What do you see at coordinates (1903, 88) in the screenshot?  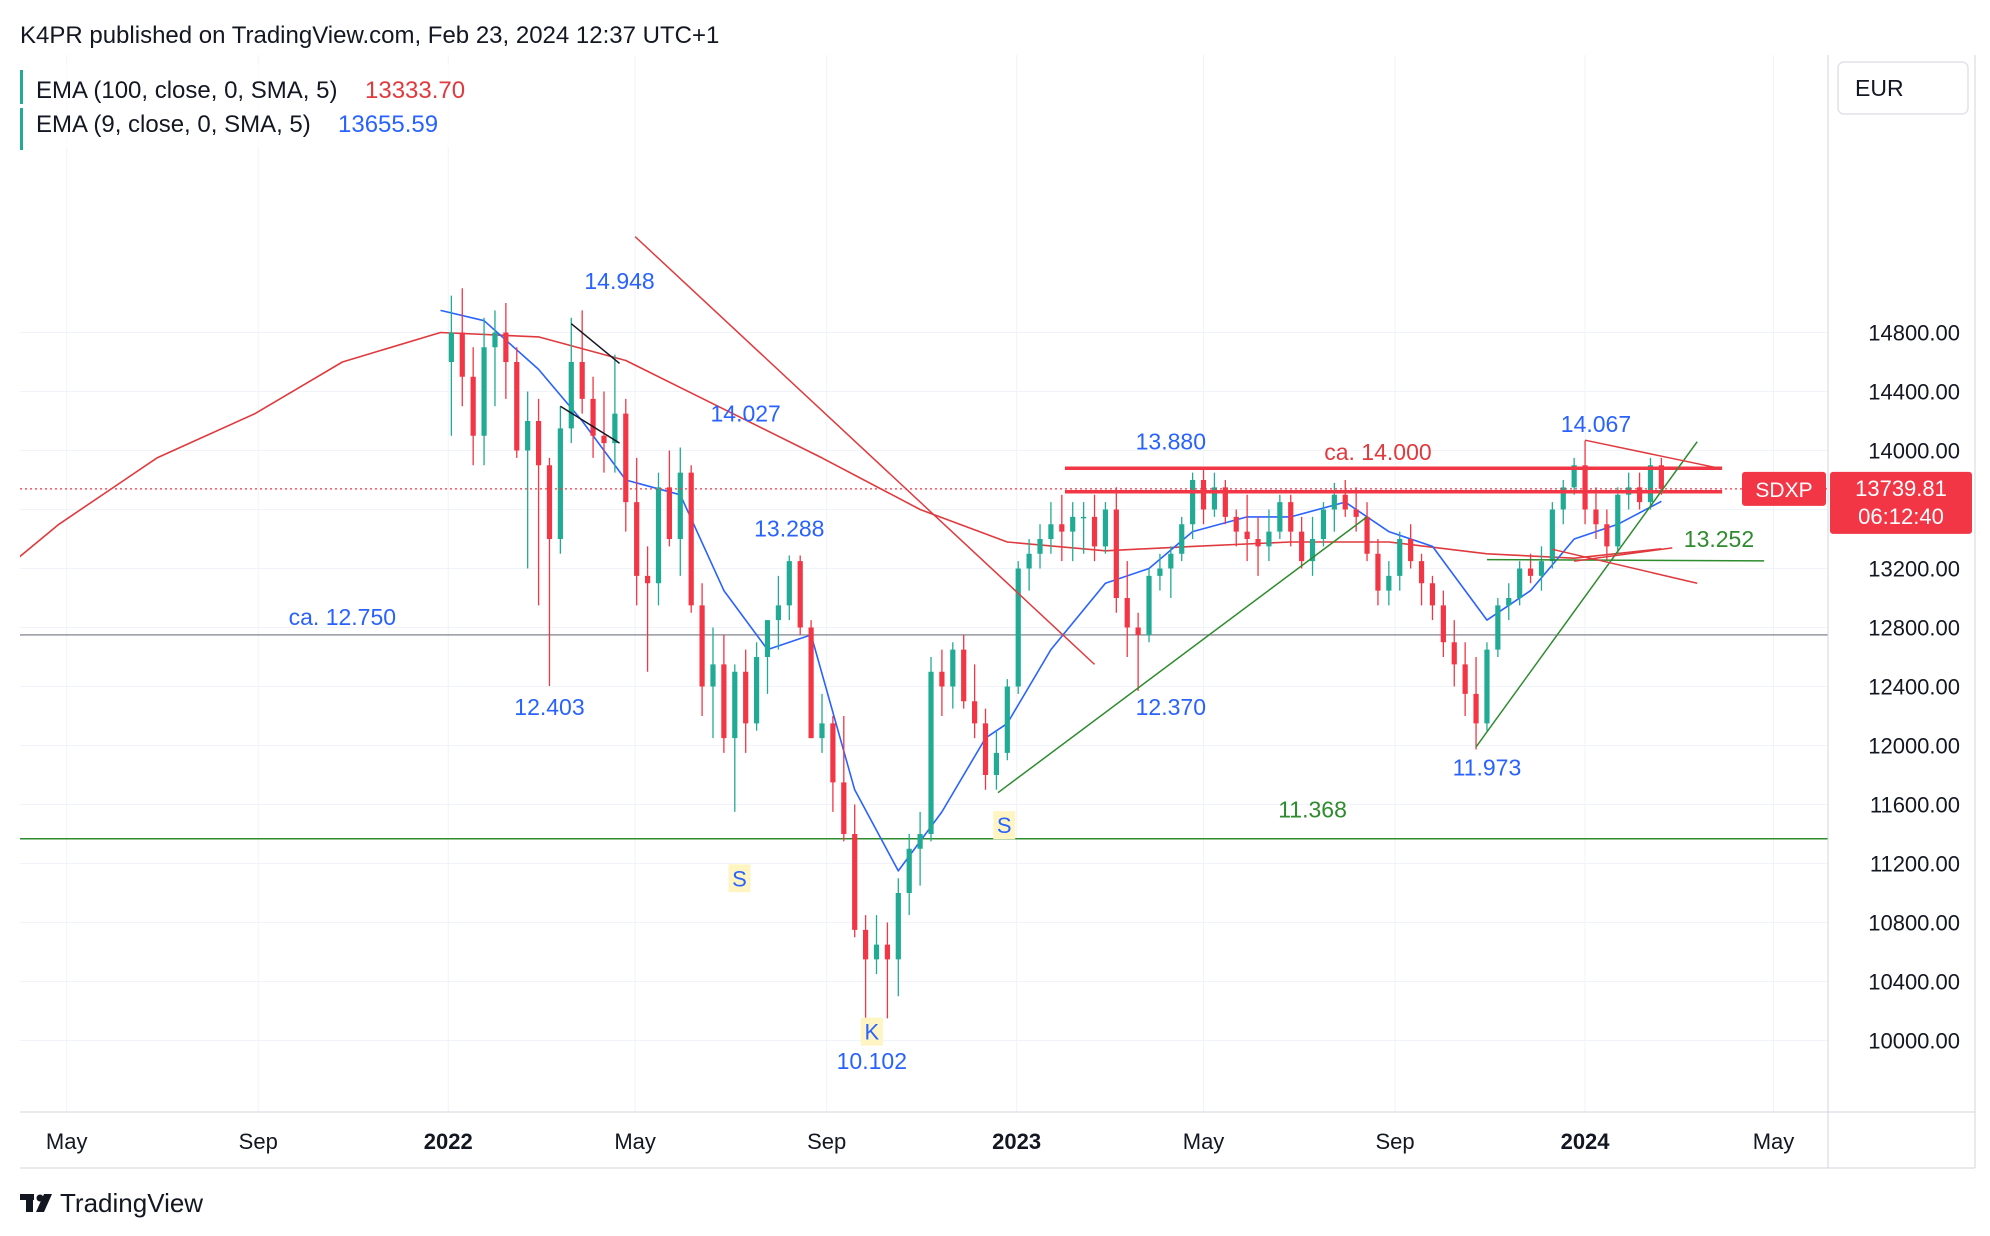 I see `currency-button` at bounding box center [1903, 88].